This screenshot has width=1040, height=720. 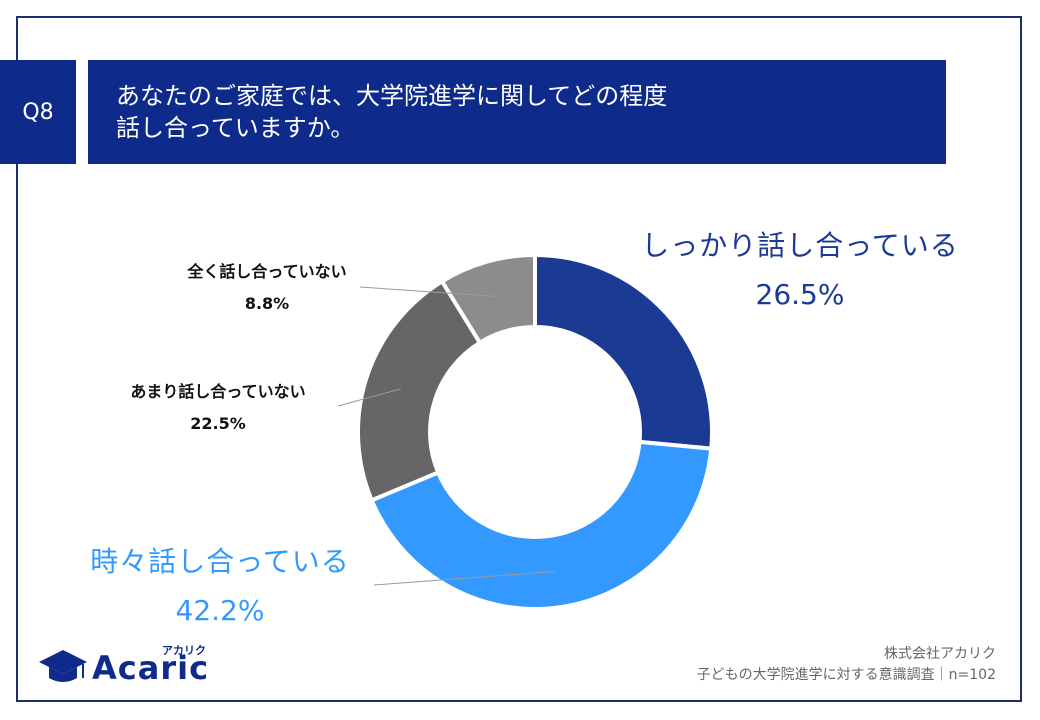 What do you see at coordinates (267, 285) in the screenshot?
I see `label-mattaku: 全く話し合っていない 8.8%` at bounding box center [267, 285].